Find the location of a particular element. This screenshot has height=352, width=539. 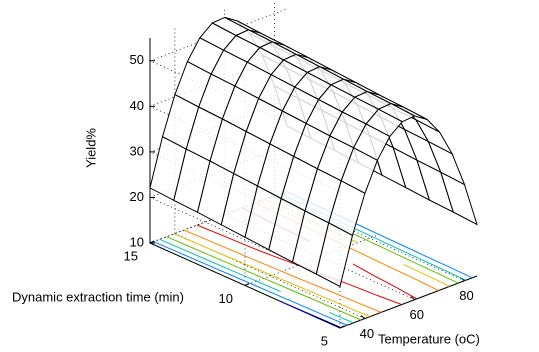

x-axis-label: Temperature (oC) is located at coordinates (429, 338).